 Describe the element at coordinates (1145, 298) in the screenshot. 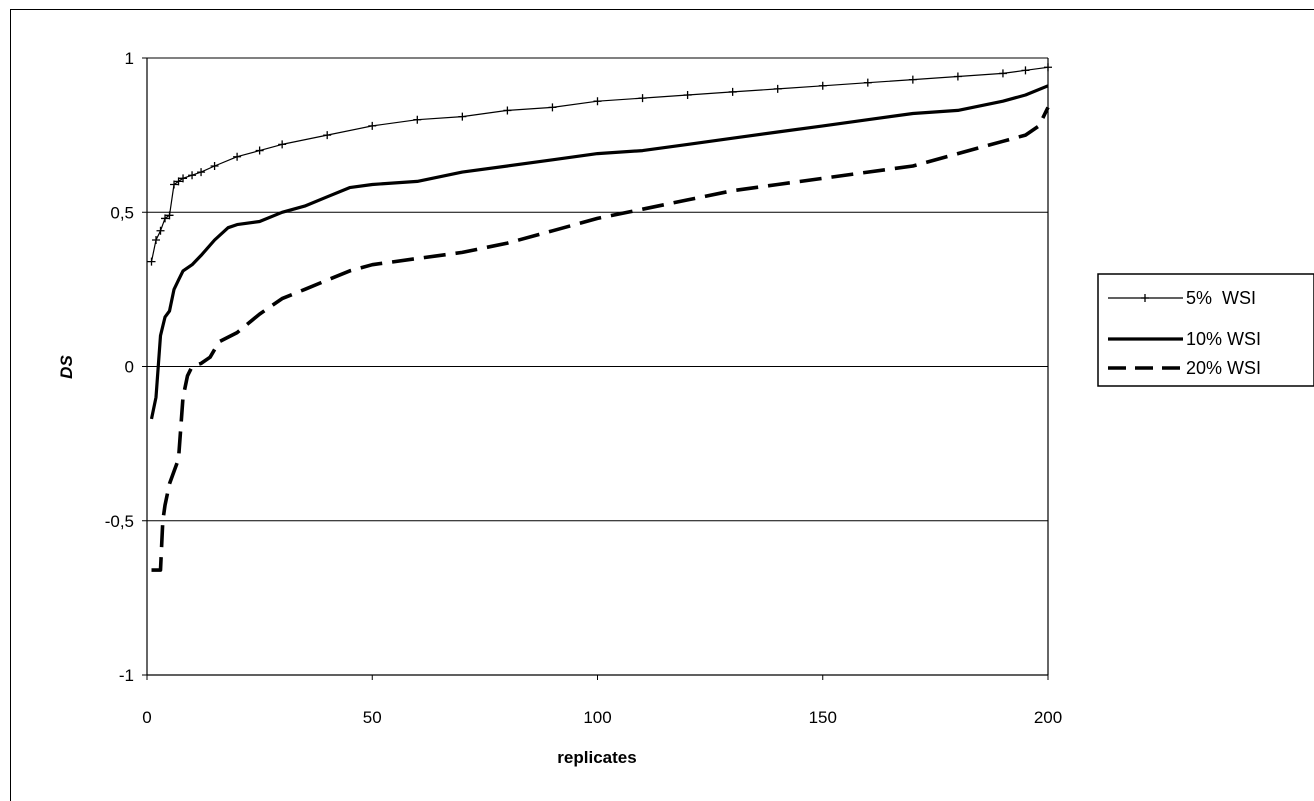

I see `legend-plus-marker` at that location.